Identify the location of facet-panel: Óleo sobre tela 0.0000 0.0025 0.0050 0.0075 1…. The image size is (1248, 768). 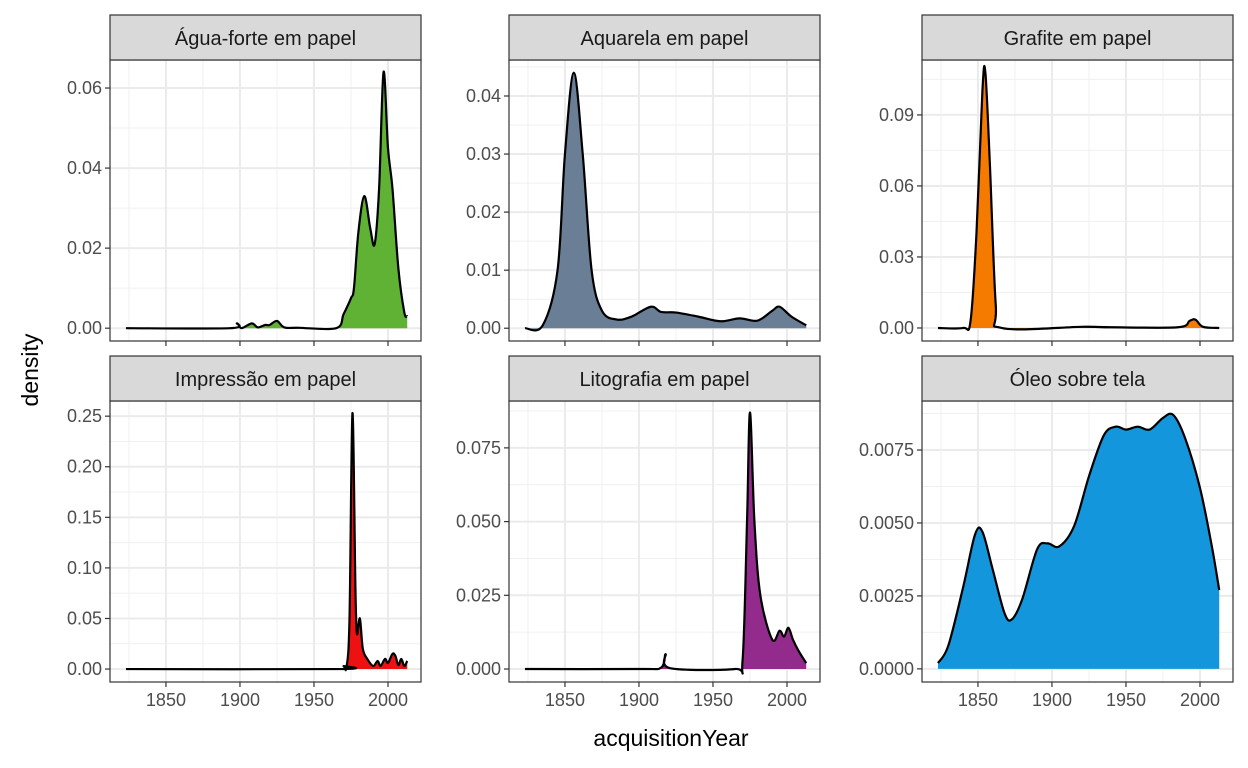
(1046, 532).